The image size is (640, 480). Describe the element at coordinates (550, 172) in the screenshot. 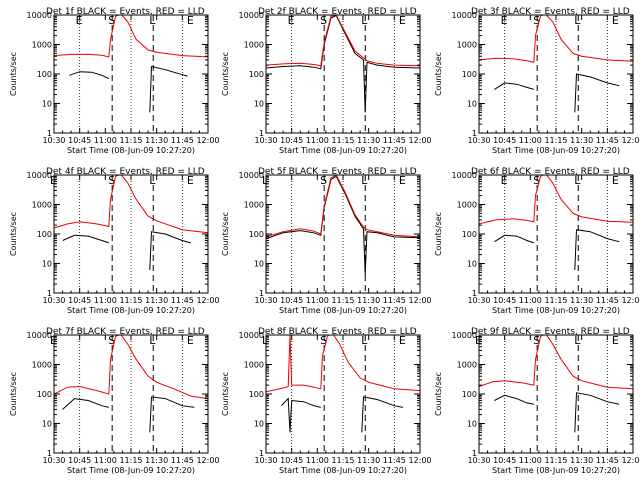

I see `panel-title: Det 6f BLACK = Events, RED = LLD` at that location.